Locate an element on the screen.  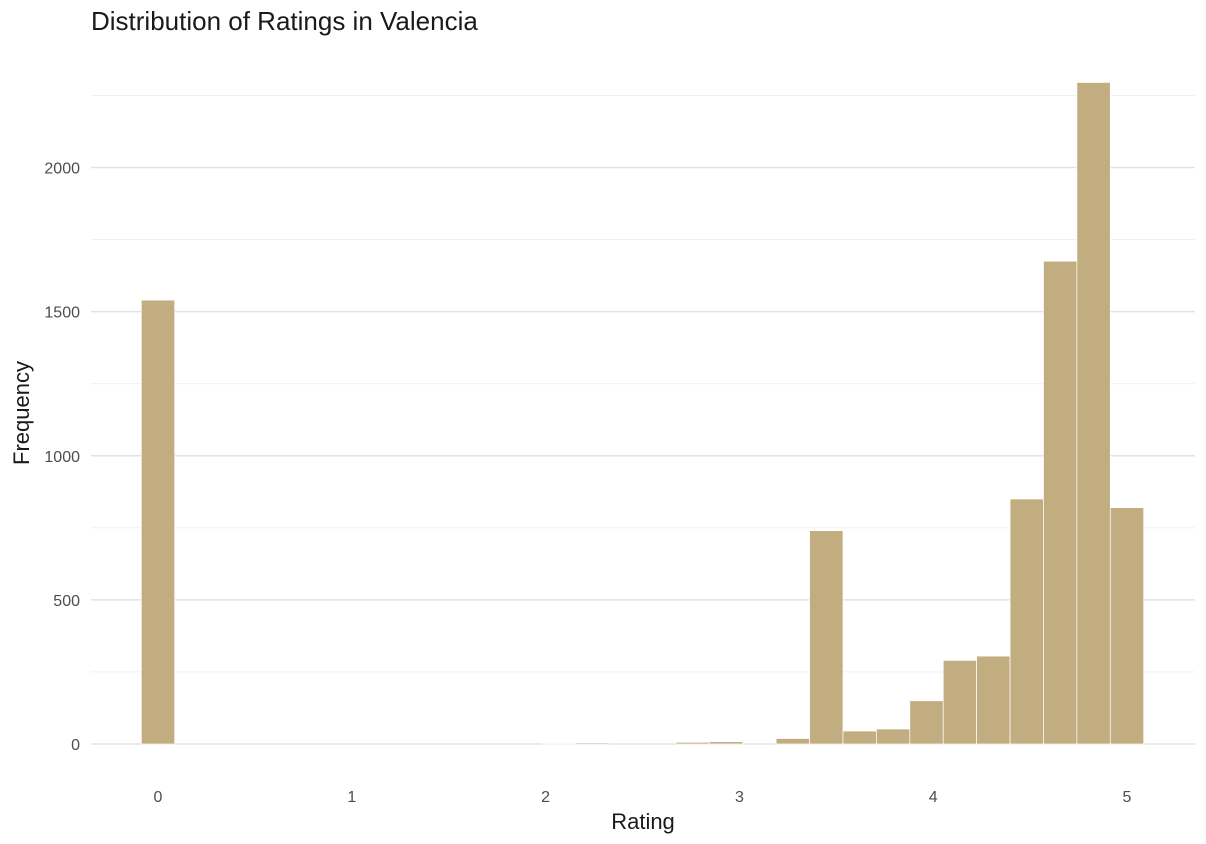
x-tick-label: 0 is located at coordinates (158, 797).